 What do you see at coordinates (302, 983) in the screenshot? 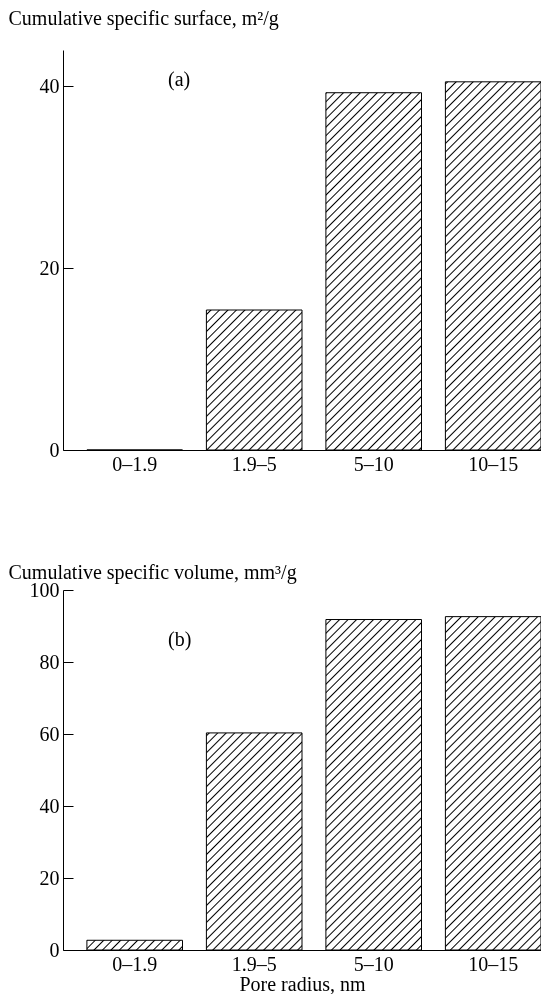
I see `x-axis-title: Pore radius, nm` at bounding box center [302, 983].